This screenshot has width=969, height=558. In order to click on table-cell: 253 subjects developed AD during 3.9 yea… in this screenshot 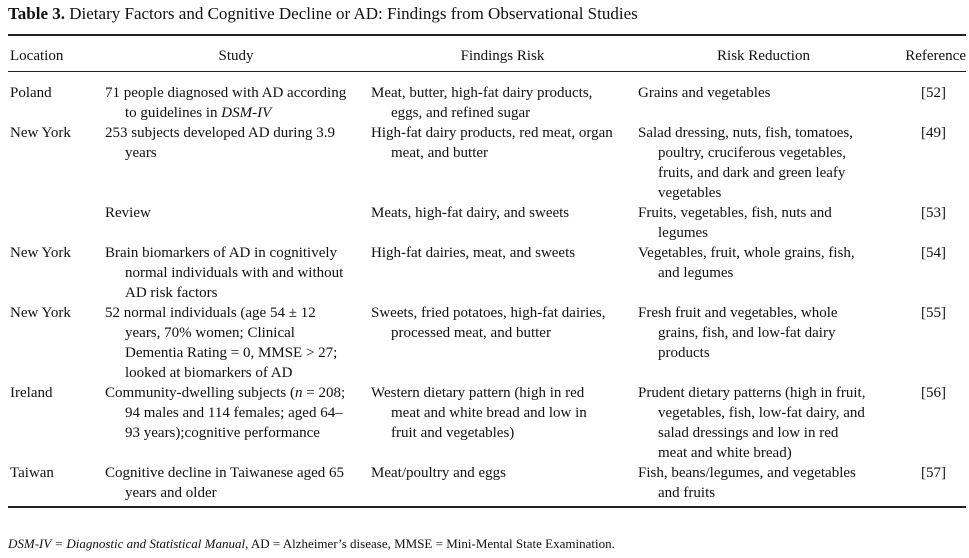, I will do `click(220, 143)`.